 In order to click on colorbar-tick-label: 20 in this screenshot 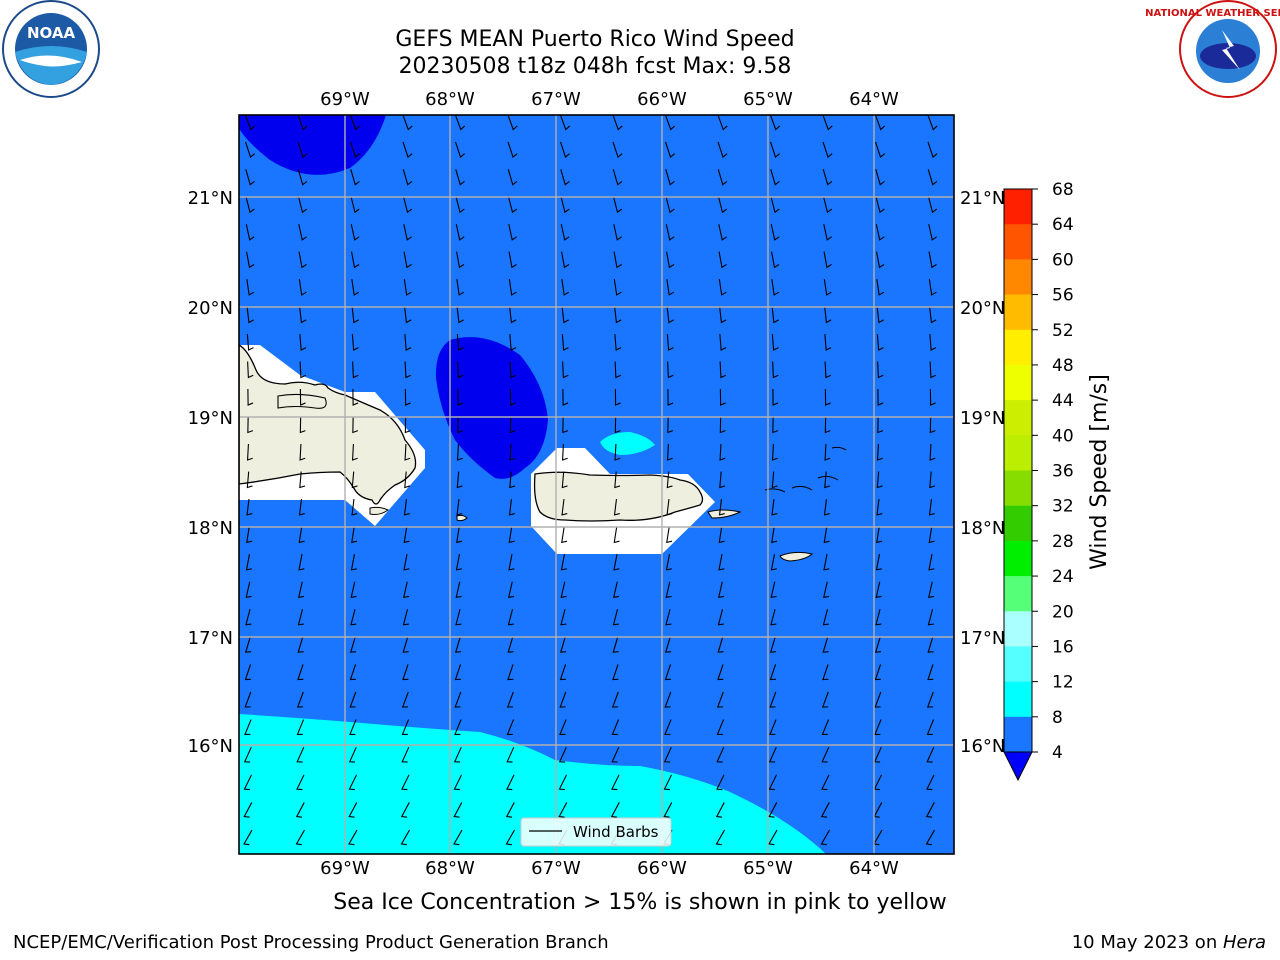, I will do `click(1063, 612)`.